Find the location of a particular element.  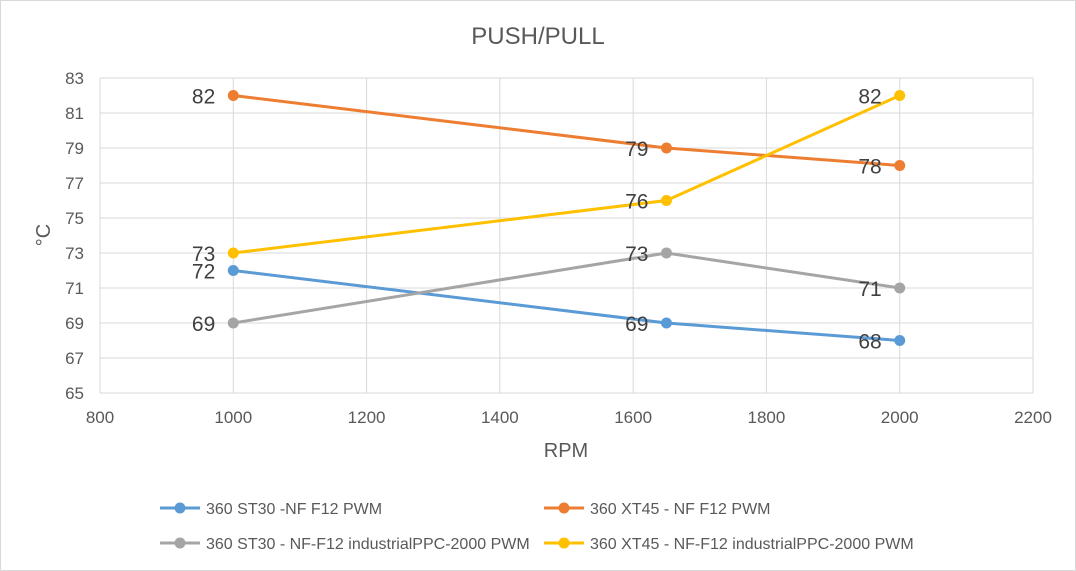

x-tick-label: 1000 is located at coordinates (233, 417).